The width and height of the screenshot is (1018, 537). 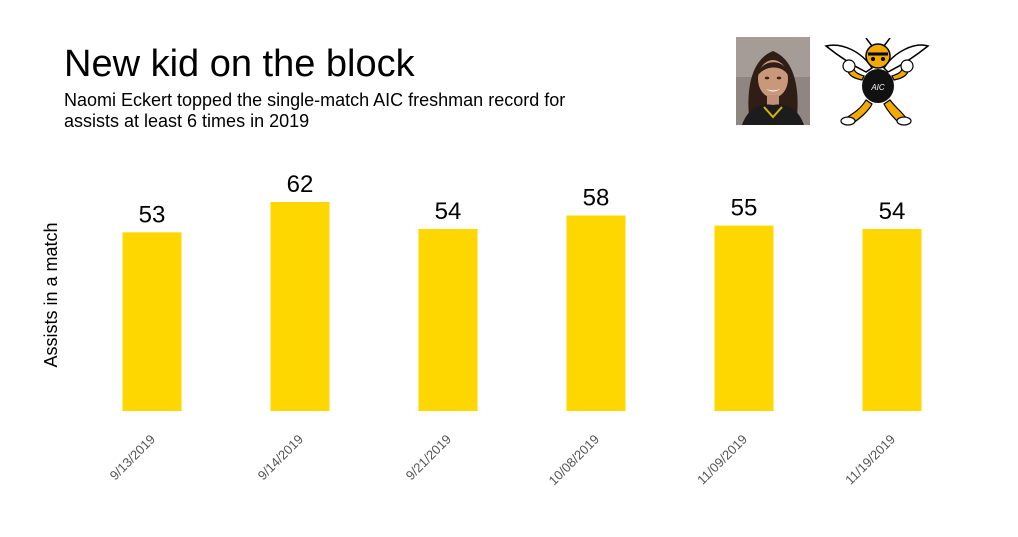 I want to click on y-axis-label: Assists in a match, so click(x=51, y=294).